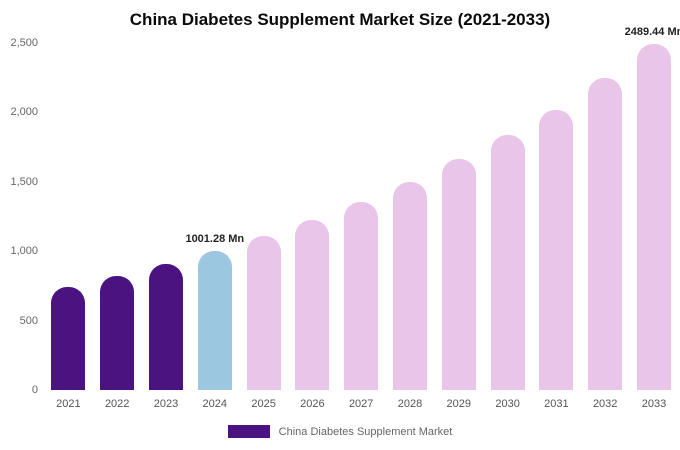 This screenshot has width=680, height=450. What do you see at coordinates (365, 431) in the screenshot?
I see `legend-label: China Diabetes Supplement Market` at bounding box center [365, 431].